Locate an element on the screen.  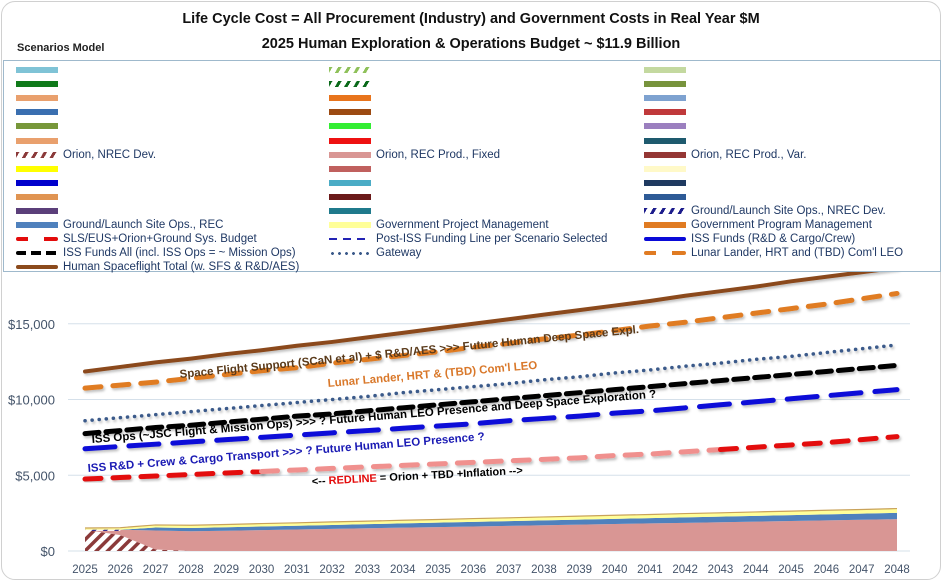
x-tick-label: 2033 is located at coordinates (368, 570).